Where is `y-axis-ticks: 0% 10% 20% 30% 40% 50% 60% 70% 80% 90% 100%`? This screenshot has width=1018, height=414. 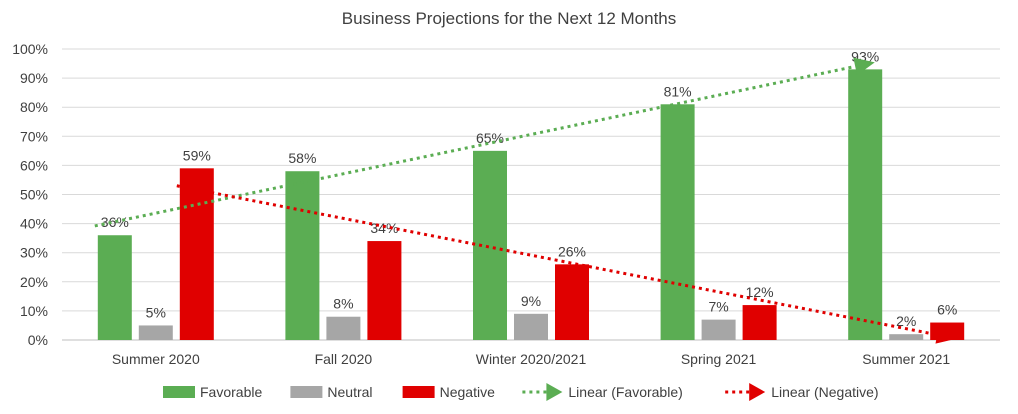 y-axis-ticks: 0% 10% 20% 30% 40% 50% 60% 70% 80% 90% 100% is located at coordinates (30, 194).